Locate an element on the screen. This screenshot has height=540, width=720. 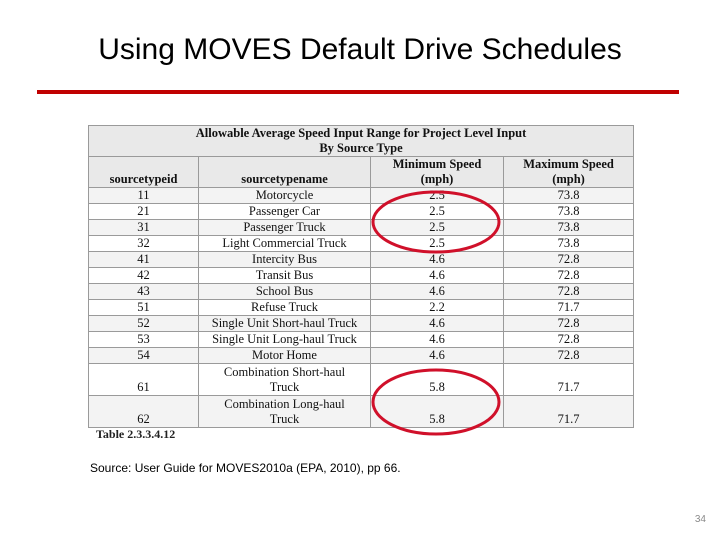
cell-name: Refuse Truck is located at coordinates (284, 307).